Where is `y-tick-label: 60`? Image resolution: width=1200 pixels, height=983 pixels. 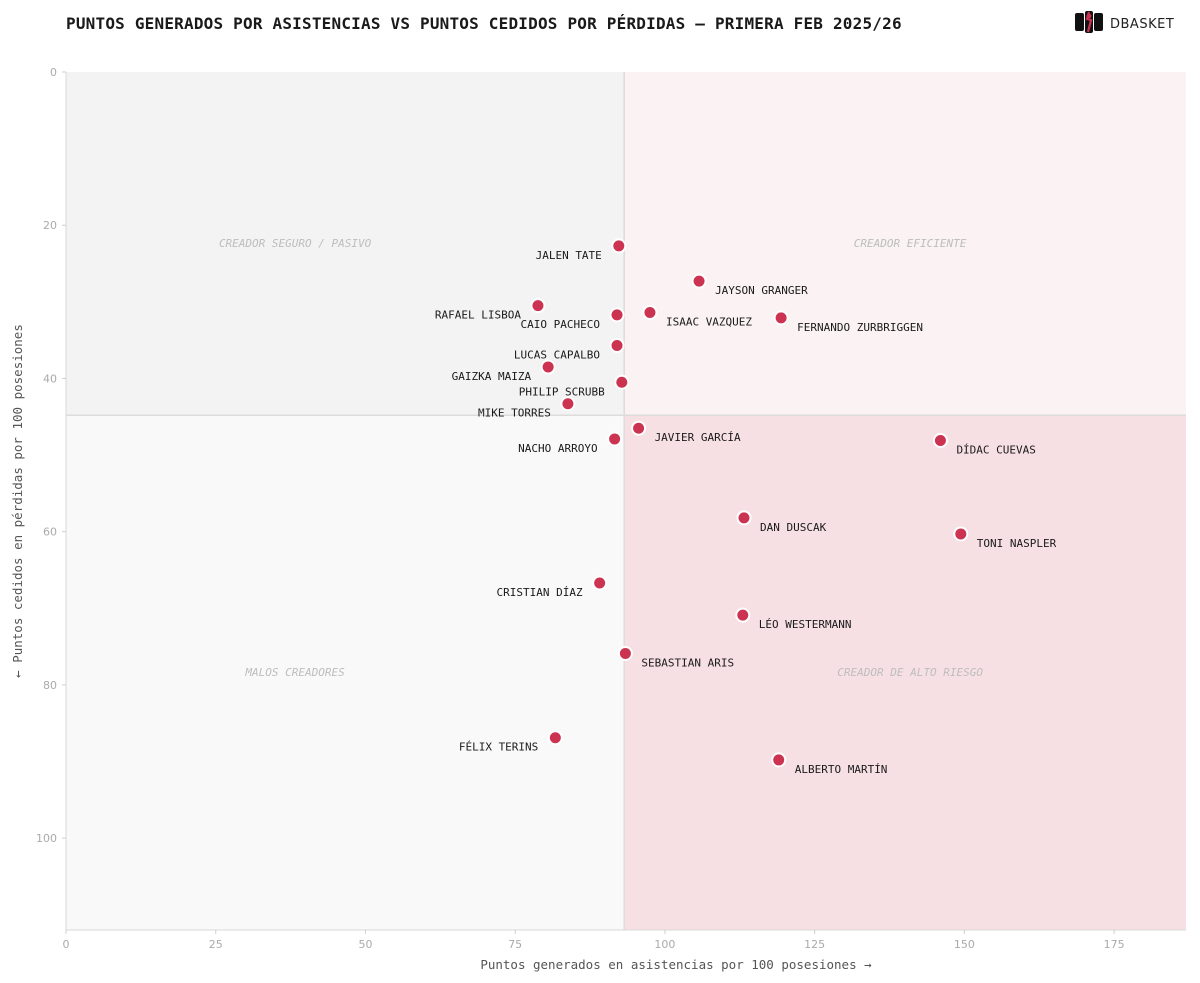 y-tick-label: 60 is located at coordinates (50, 532).